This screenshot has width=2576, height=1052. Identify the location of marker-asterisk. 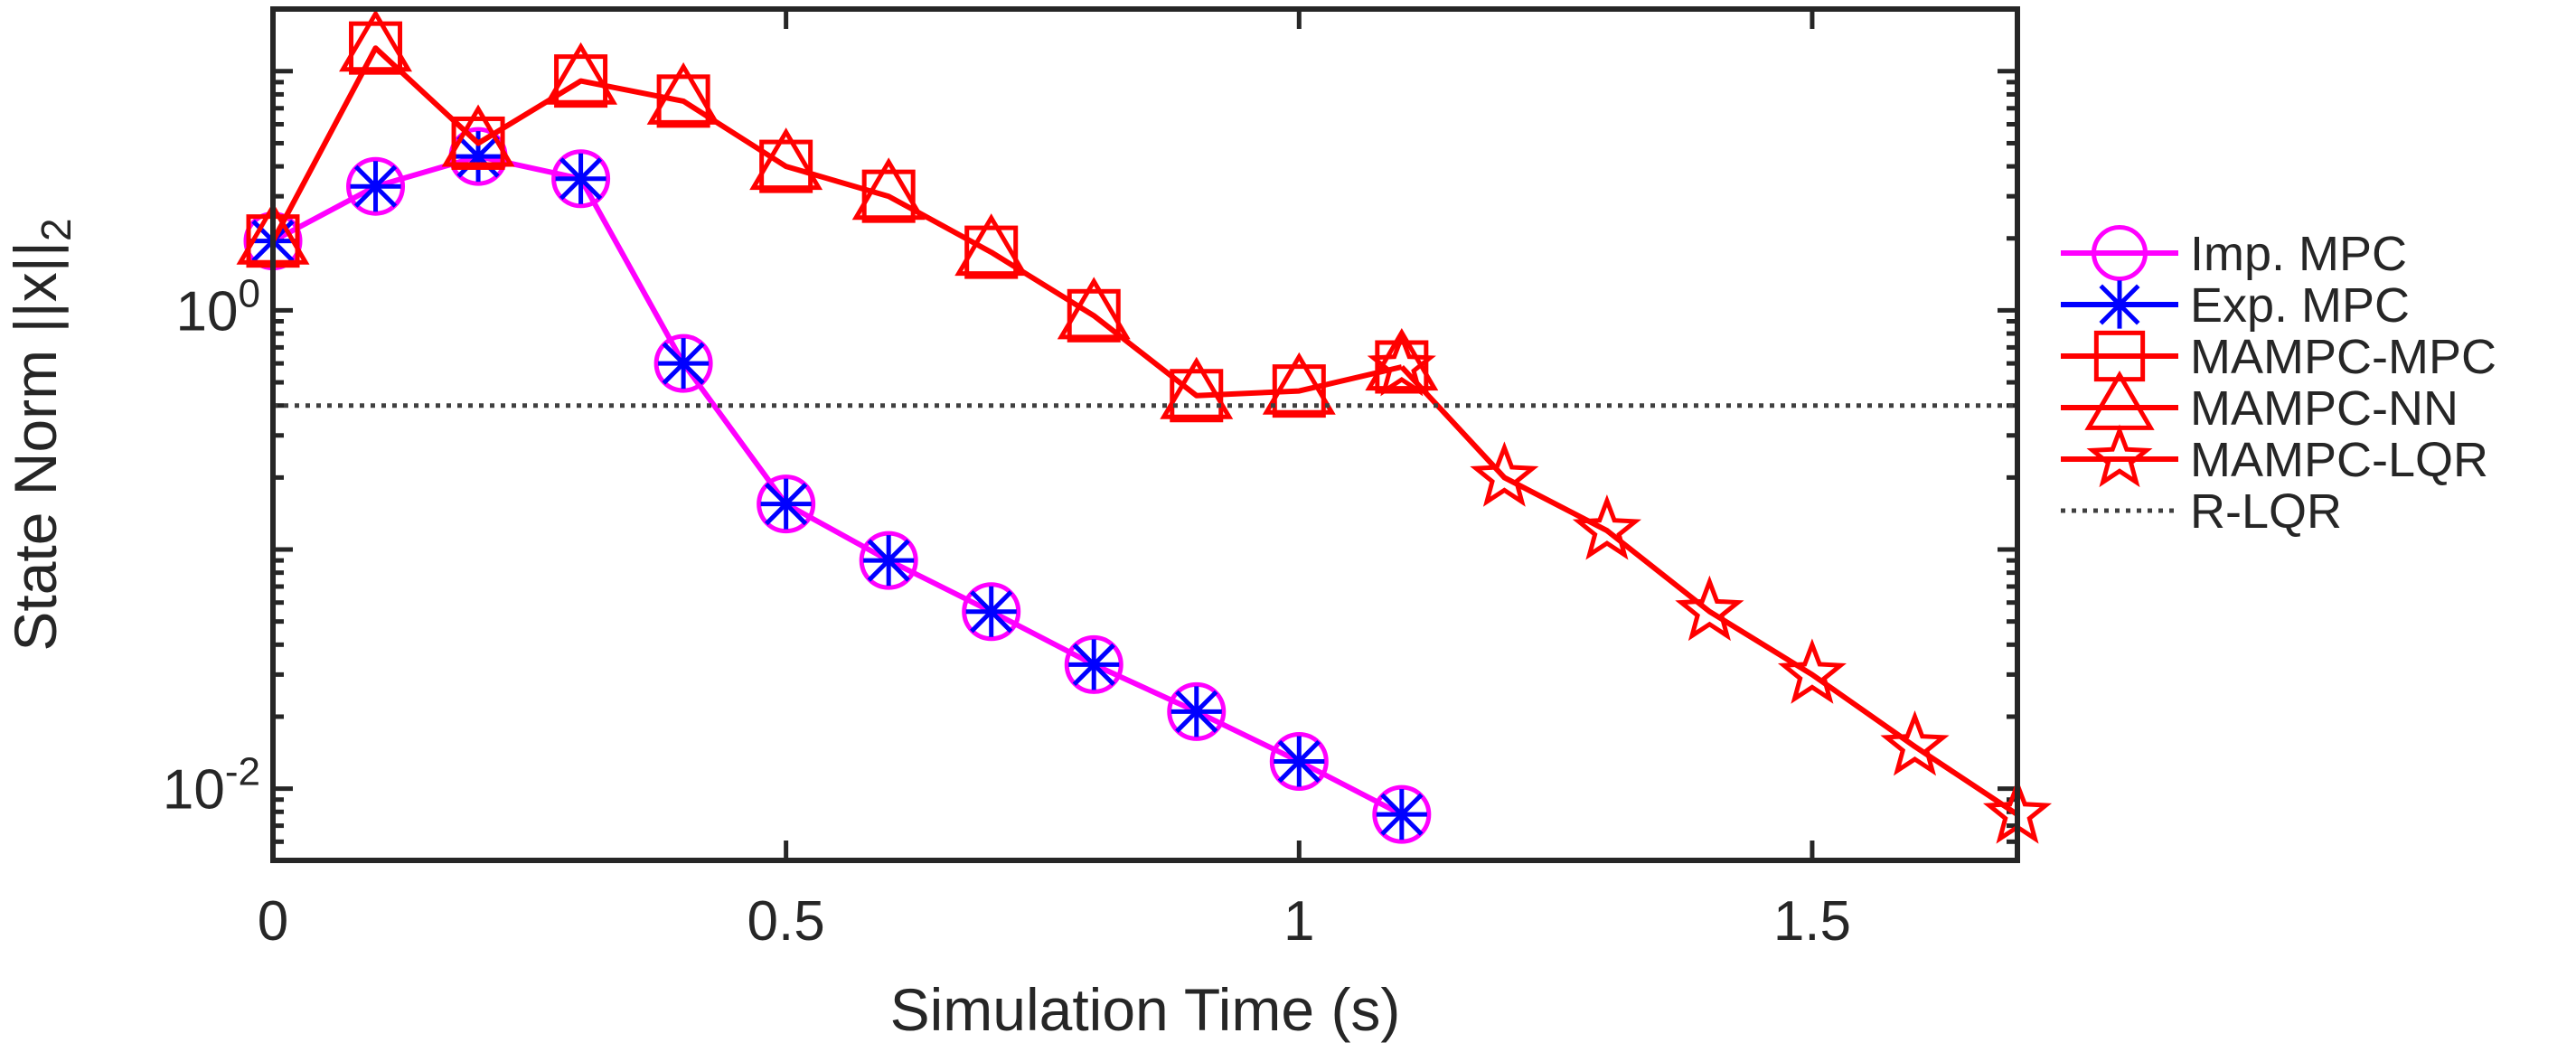
(2119, 304).